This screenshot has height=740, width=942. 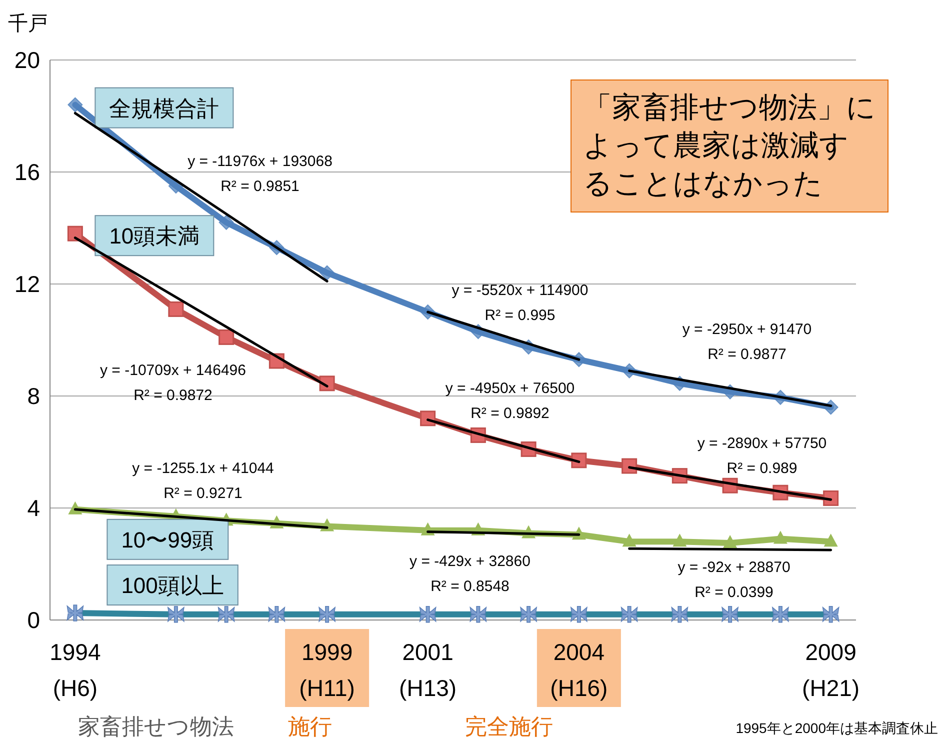 What do you see at coordinates (509, 726) in the screenshot?
I see `text: 完全施行` at bounding box center [509, 726].